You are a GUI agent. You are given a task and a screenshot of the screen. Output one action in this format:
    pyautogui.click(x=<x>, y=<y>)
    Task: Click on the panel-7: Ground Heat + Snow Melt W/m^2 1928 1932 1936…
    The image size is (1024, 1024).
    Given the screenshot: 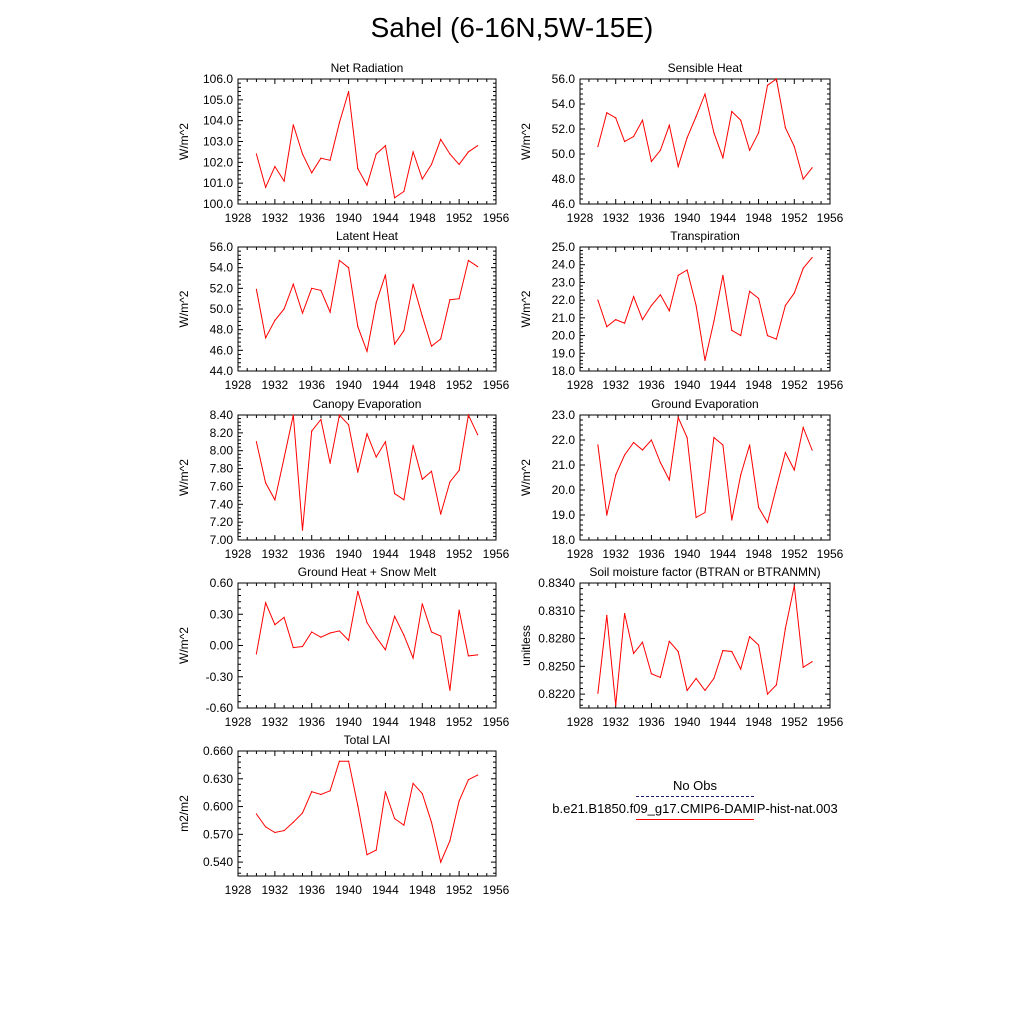 What is the action you would take?
    pyautogui.click(x=343, y=647)
    